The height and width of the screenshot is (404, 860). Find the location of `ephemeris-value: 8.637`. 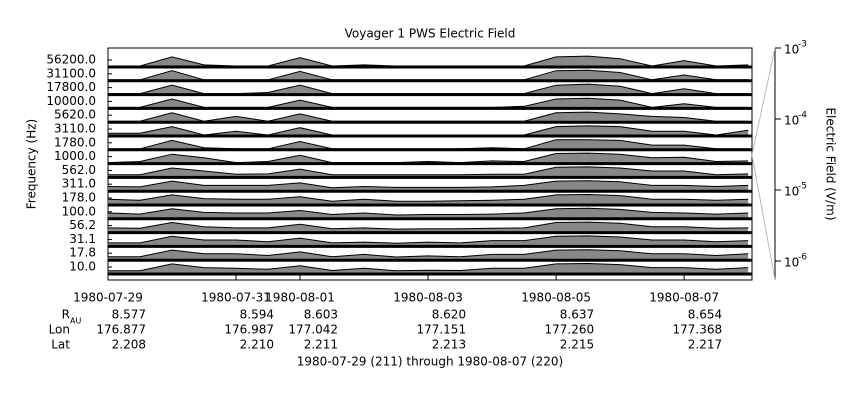

ephemeris-value: 8.637 is located at coordinates (577, 315).